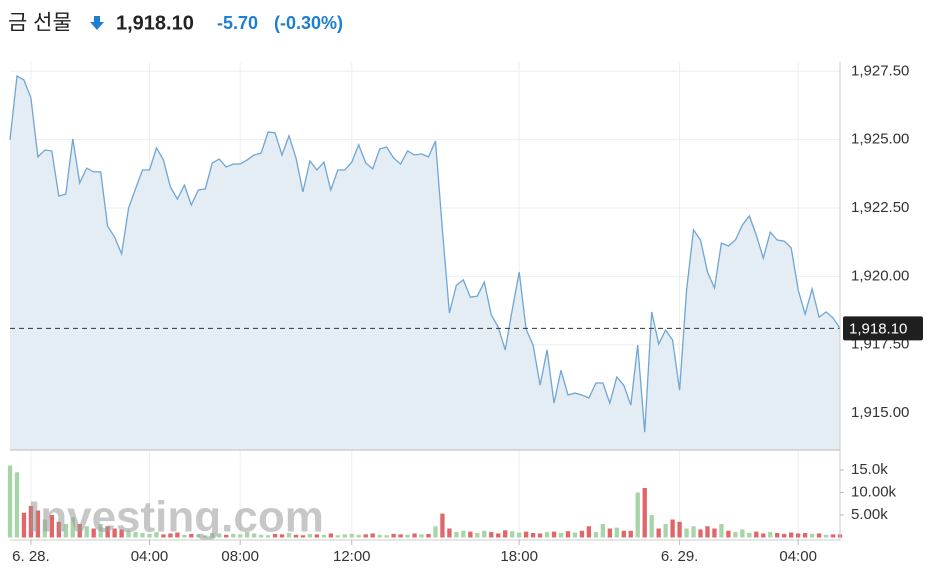  Describe the element at coordinates (798, 556) in the screenshot. I see `x-tick-label: 04:00` at that location.